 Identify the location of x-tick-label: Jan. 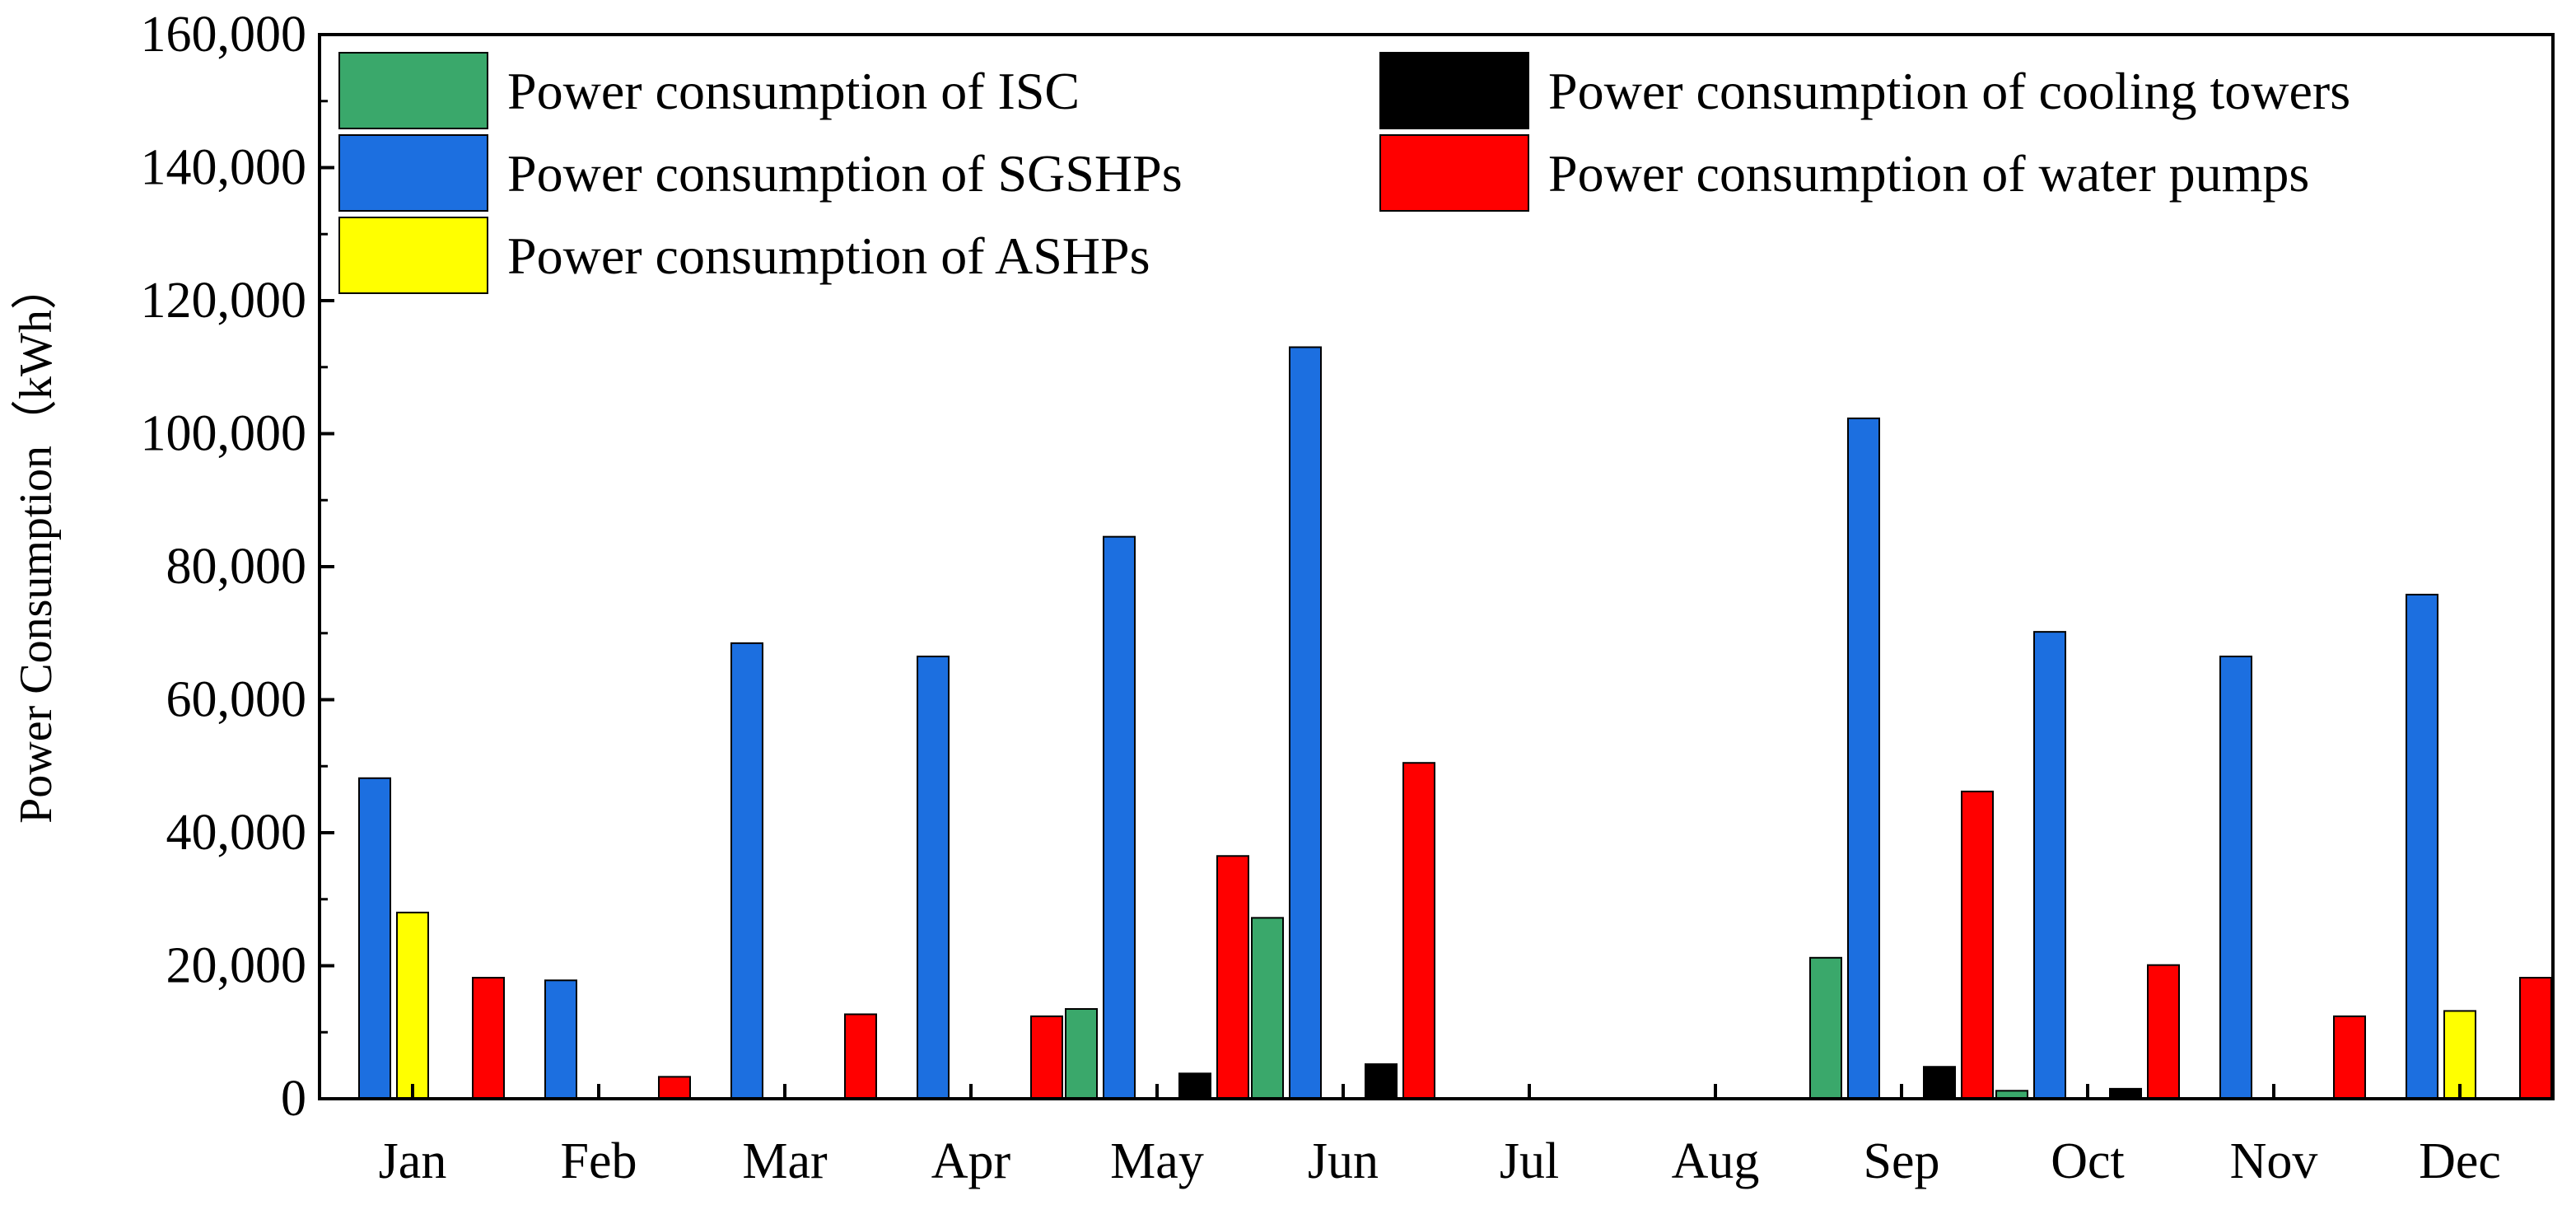
(413, 1161).